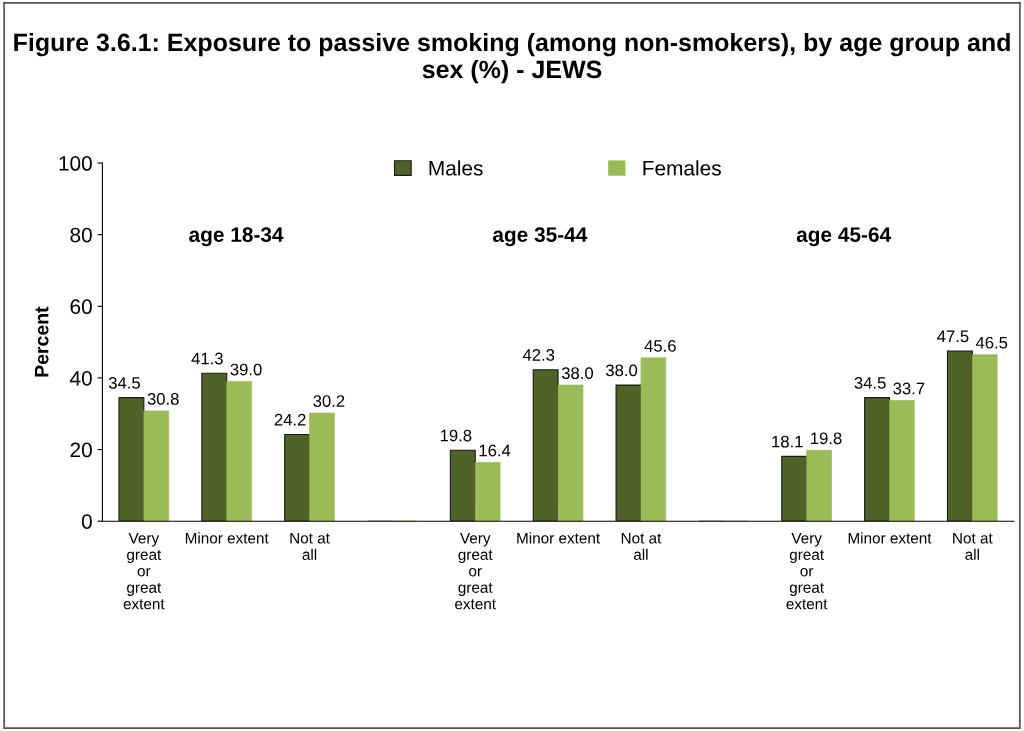  What do you see at coordinates (495, 450) in the screenshot?
I see `data-label: 16.4` at bounding box center [495, 450].